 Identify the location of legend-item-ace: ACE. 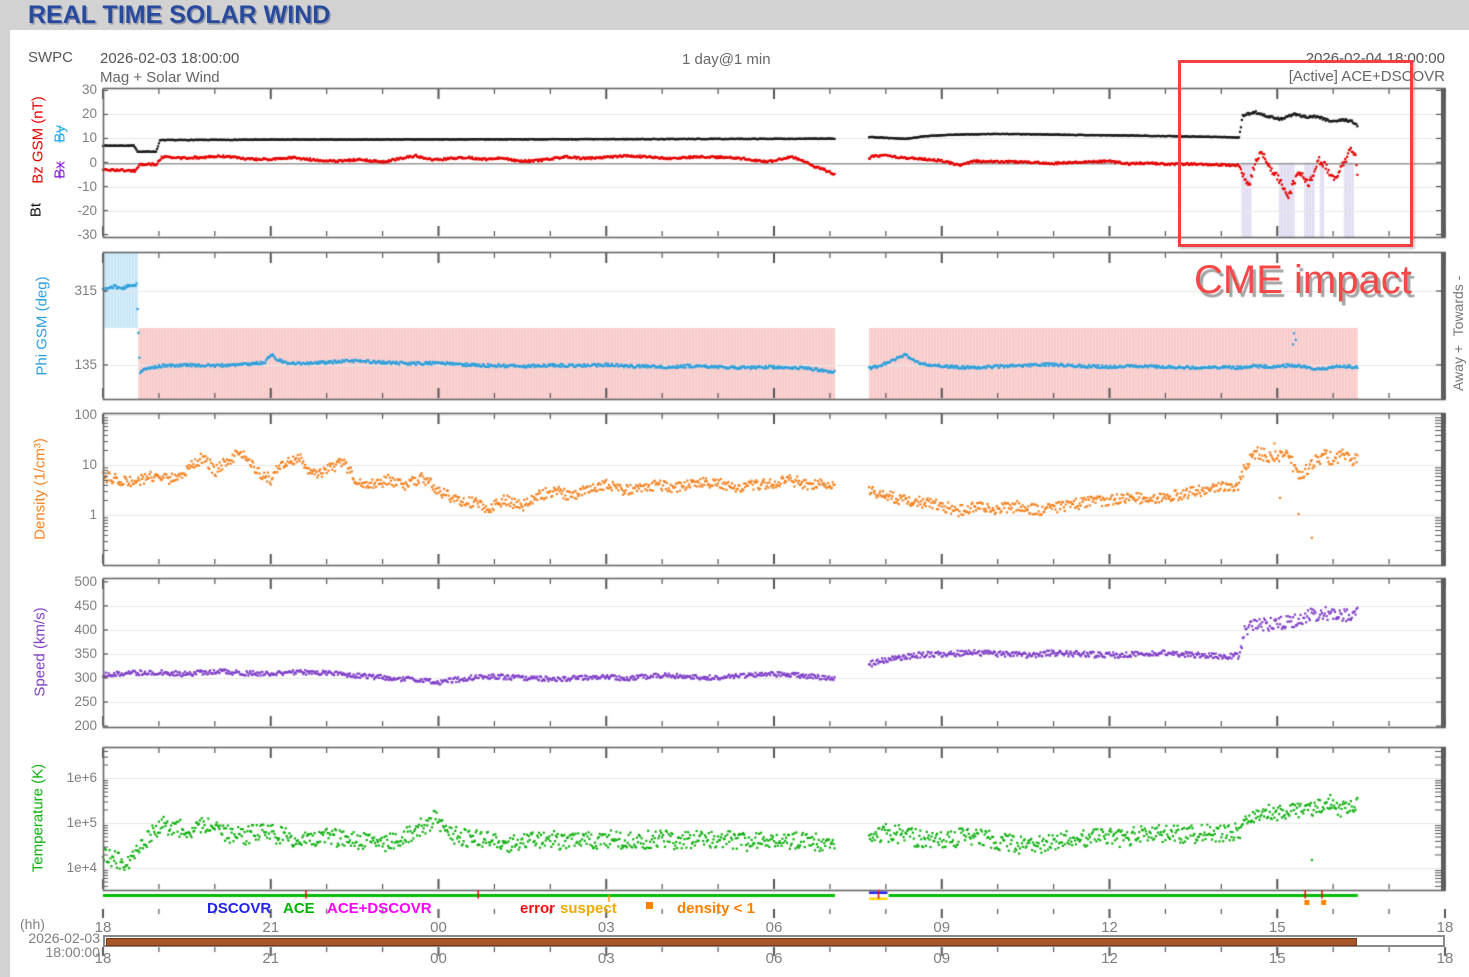
(299, 908).